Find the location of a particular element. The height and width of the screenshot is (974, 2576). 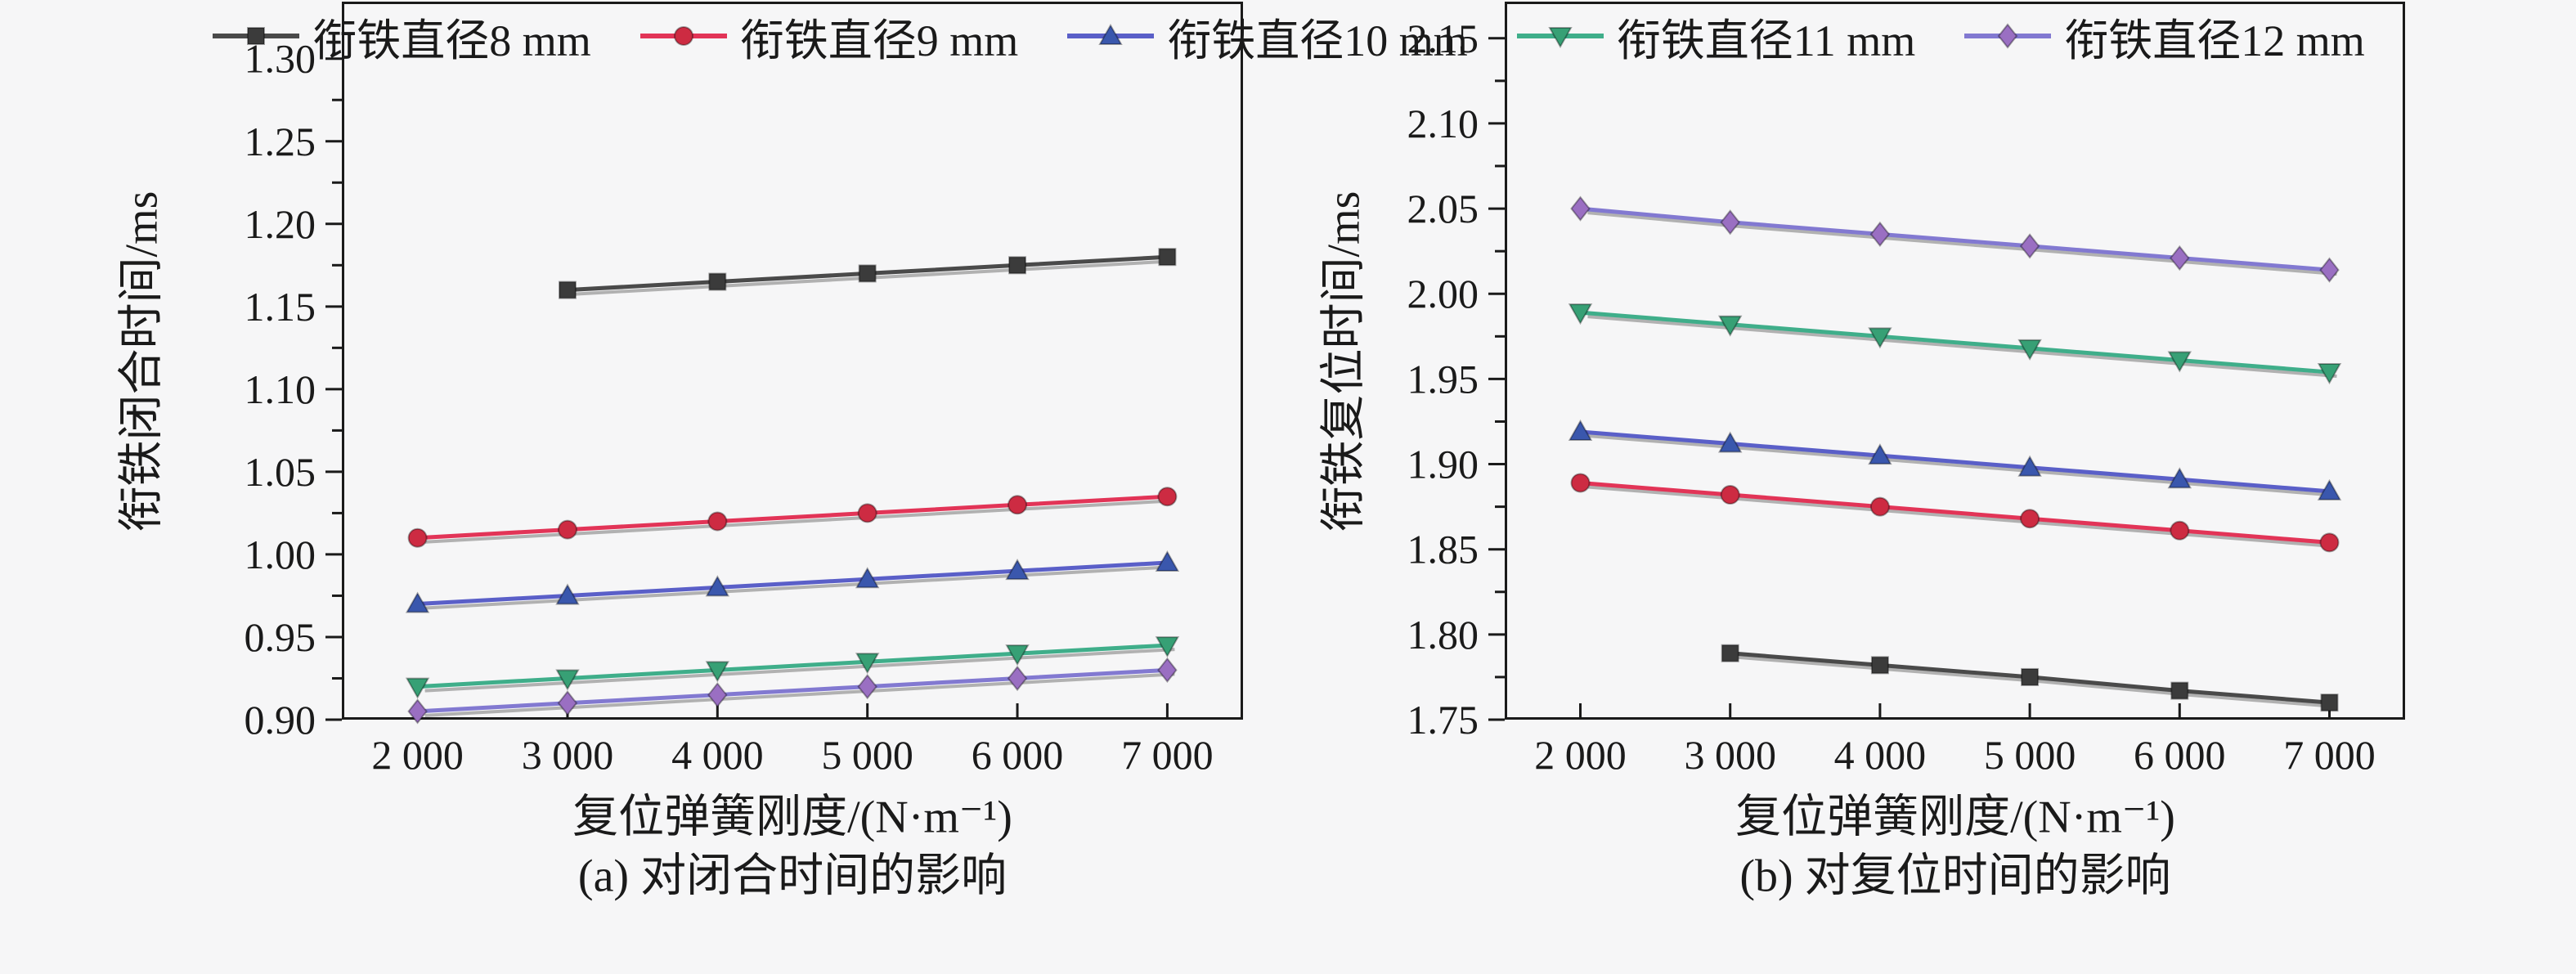

svg-text: 1.10 is located at coordinates (281, 389).